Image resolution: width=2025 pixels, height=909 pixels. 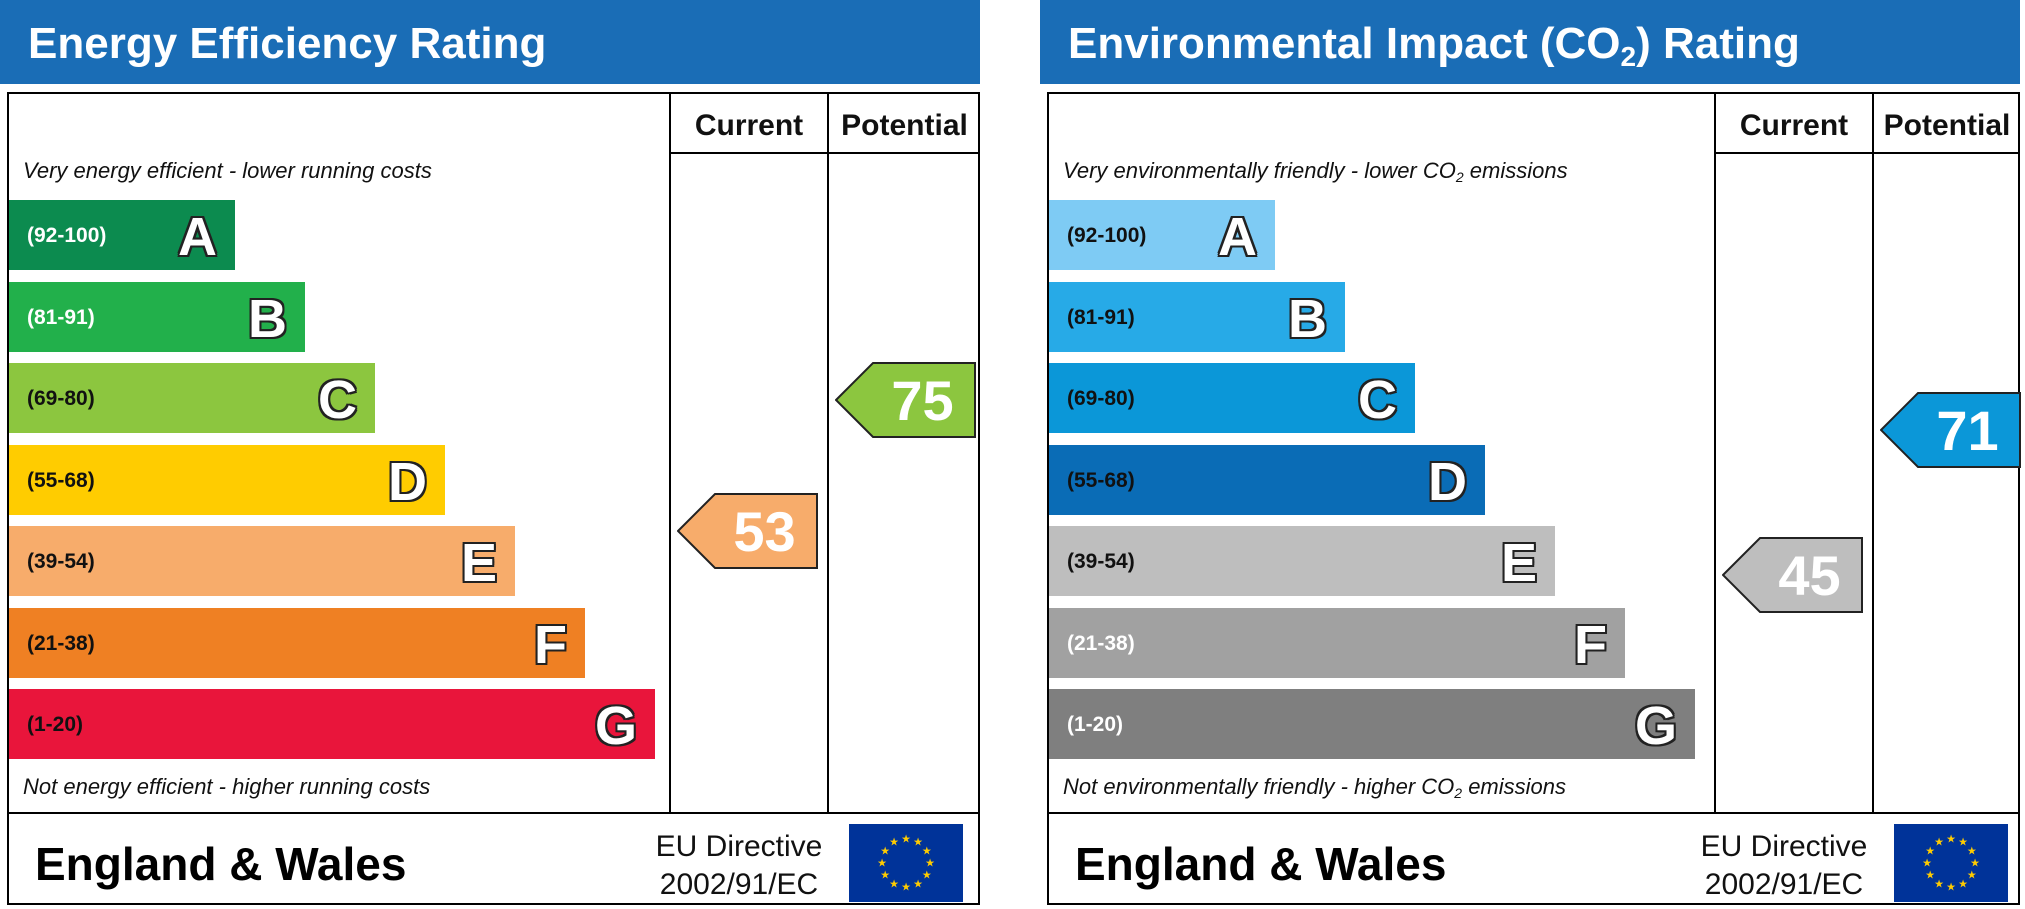 I want to click on potential-rating-marker: 75, so click(x=906, y=400).